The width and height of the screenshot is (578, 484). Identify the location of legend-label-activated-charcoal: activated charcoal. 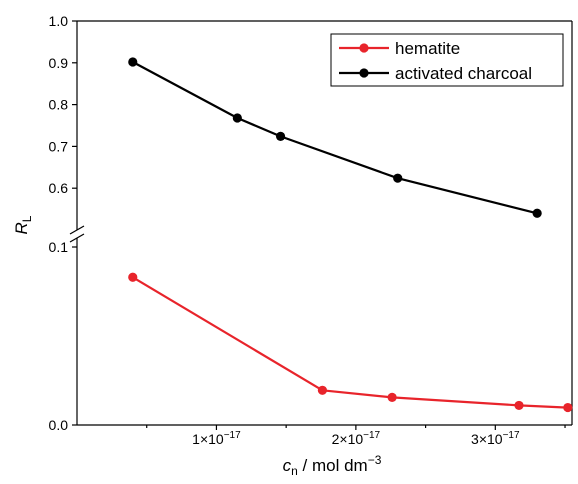
(463, 73).